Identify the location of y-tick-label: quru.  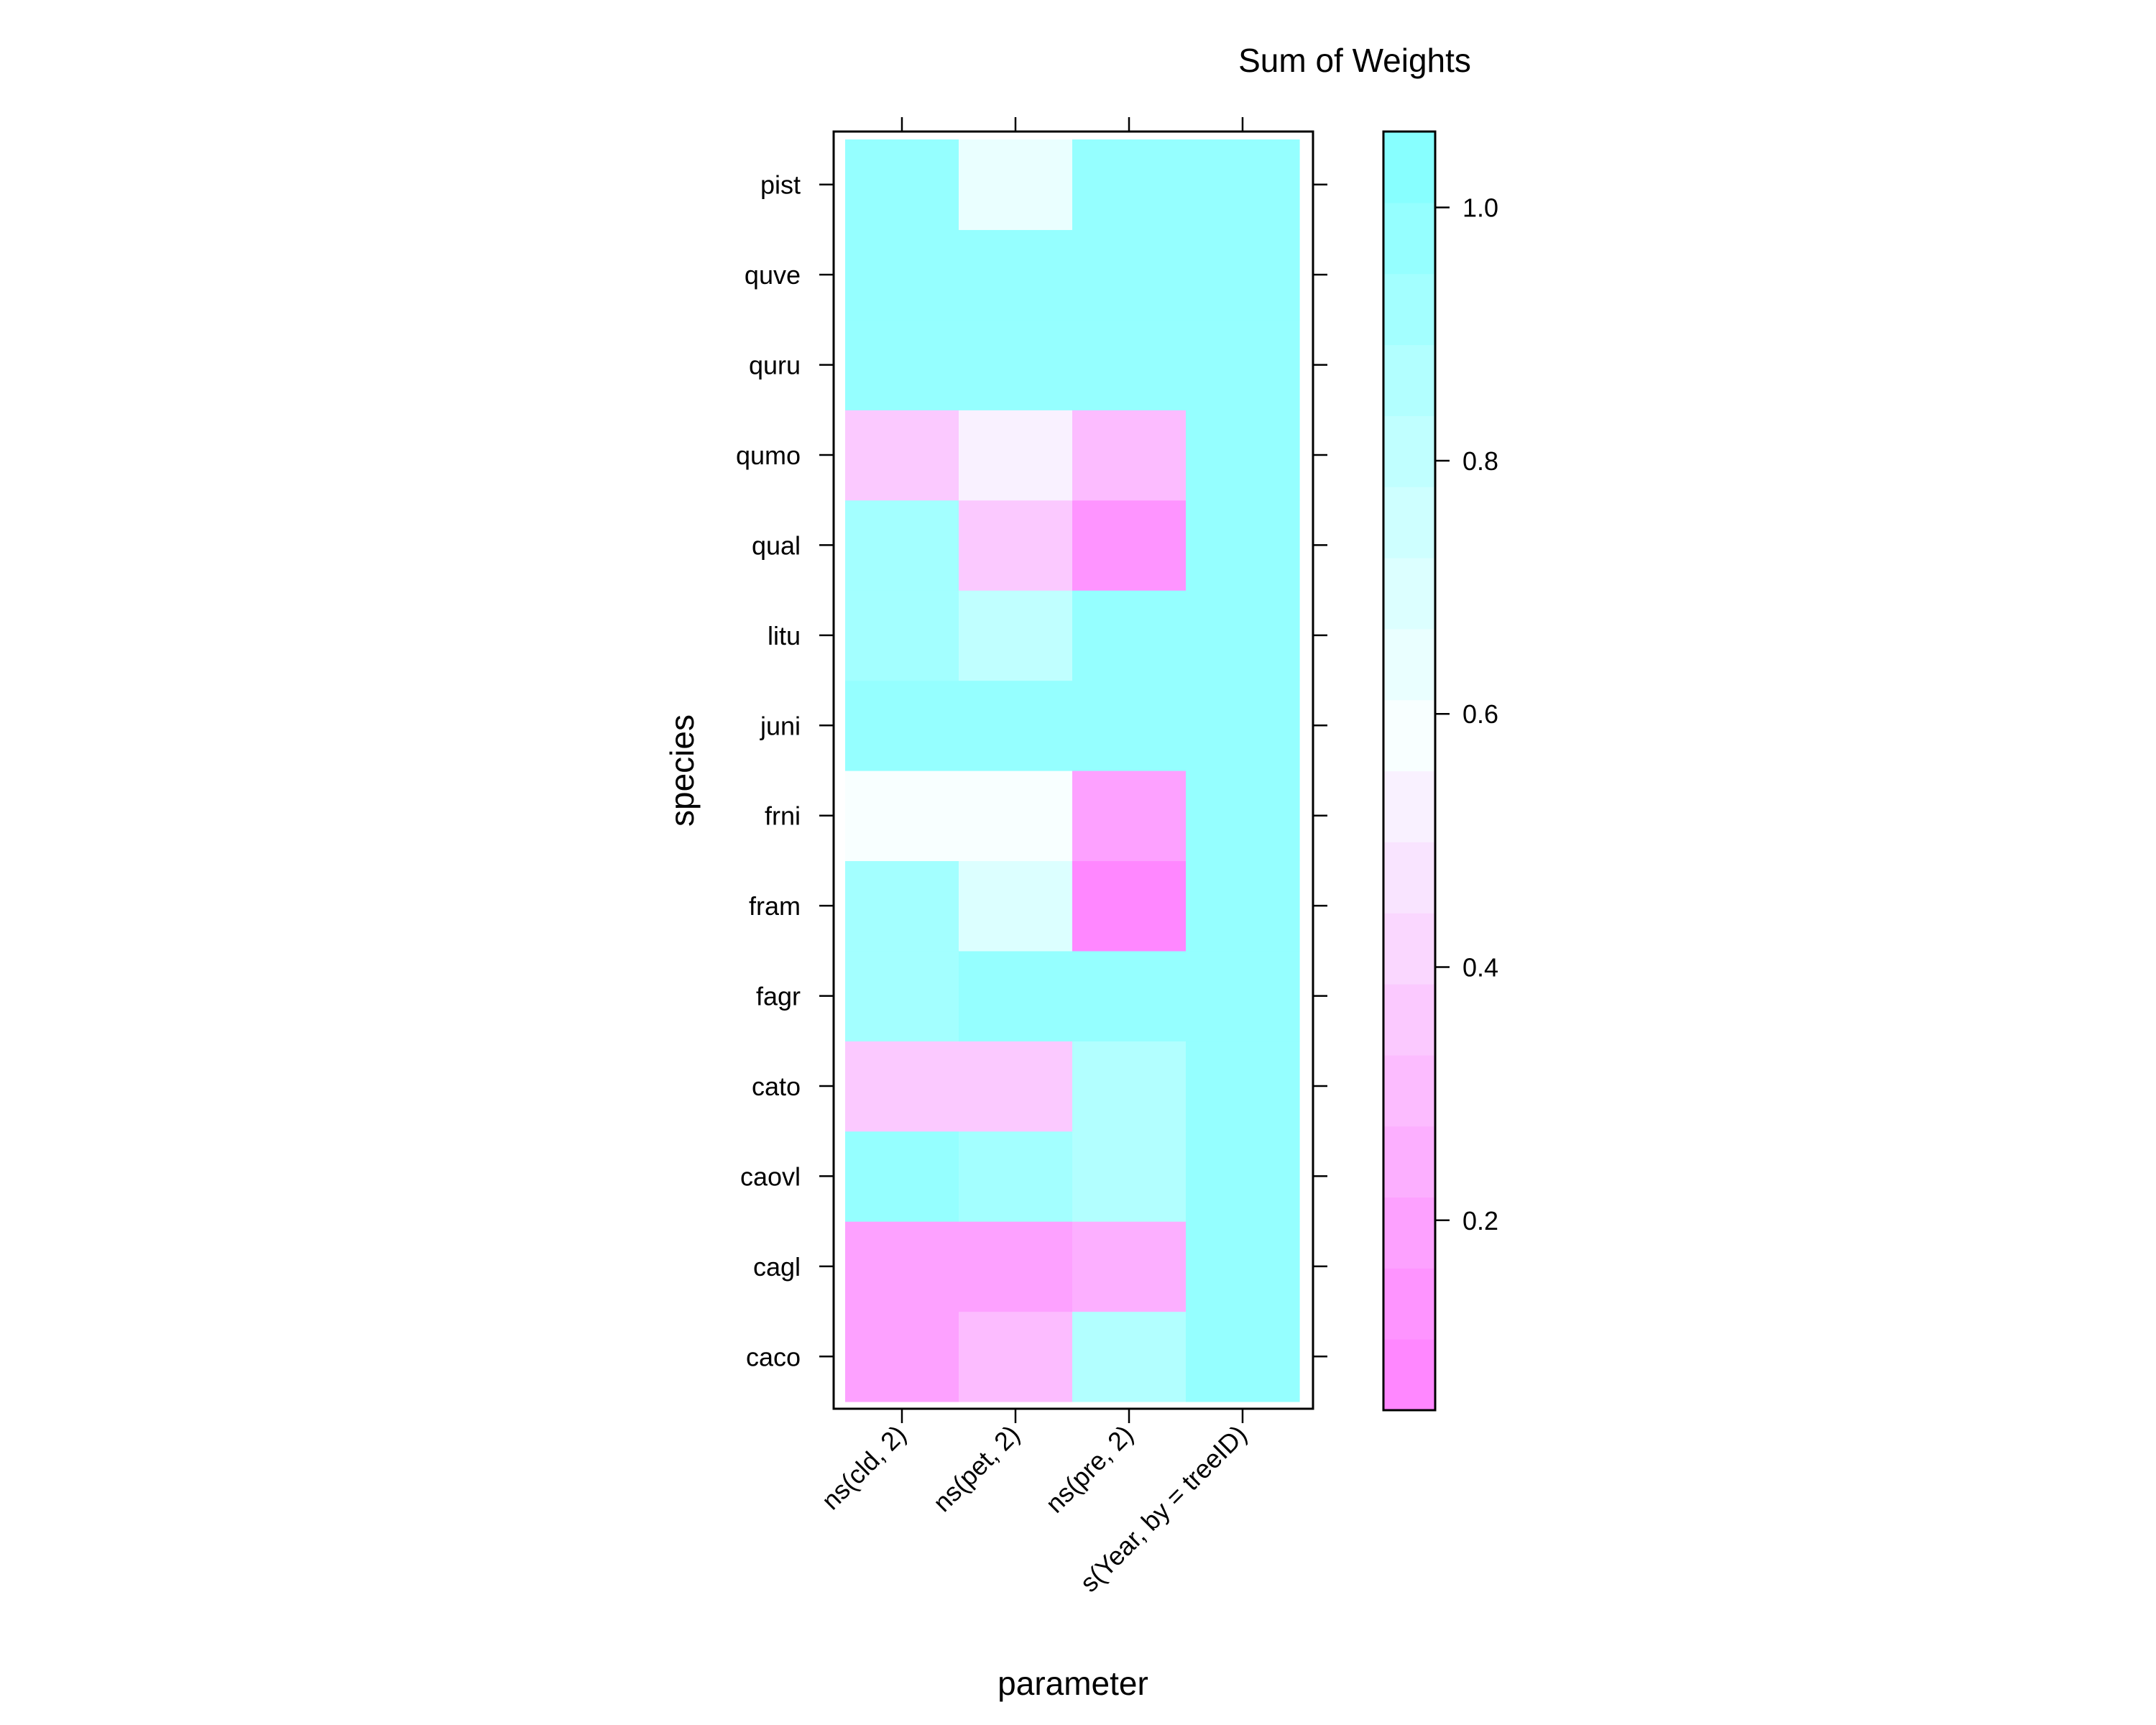
(775, 365).